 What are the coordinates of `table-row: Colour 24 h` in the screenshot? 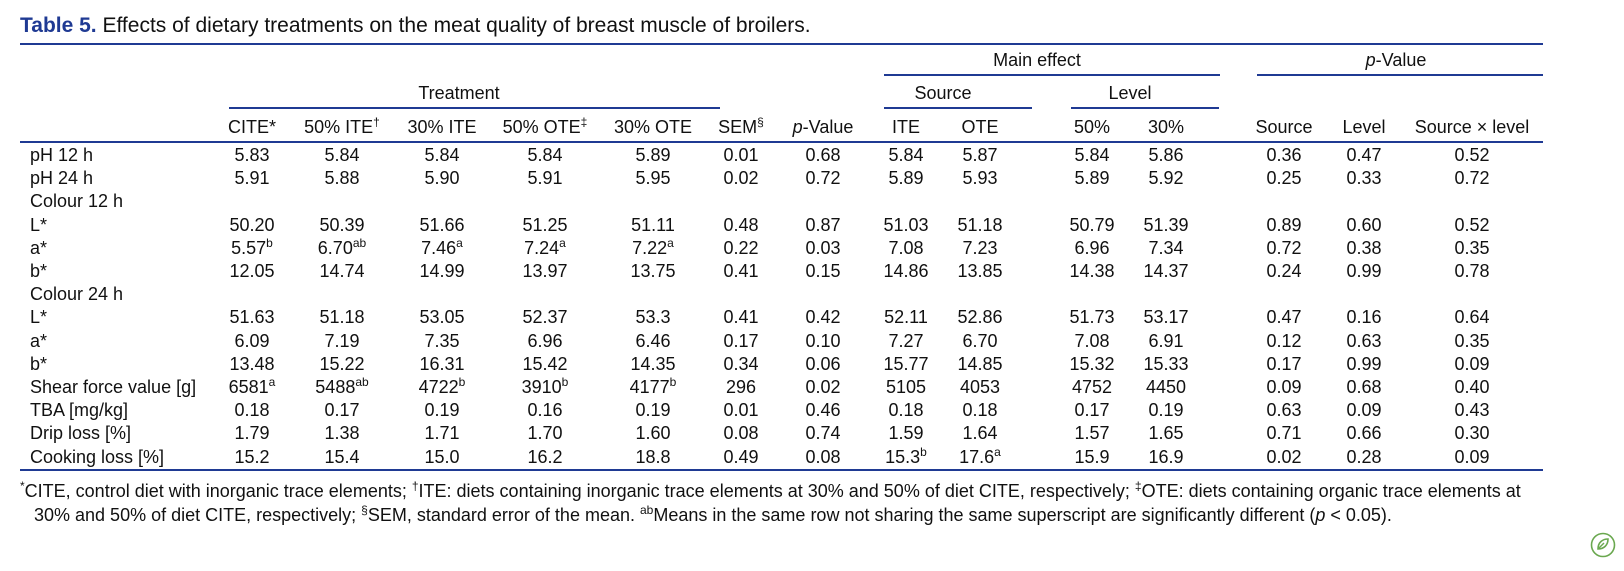 It's located at (812, 295).